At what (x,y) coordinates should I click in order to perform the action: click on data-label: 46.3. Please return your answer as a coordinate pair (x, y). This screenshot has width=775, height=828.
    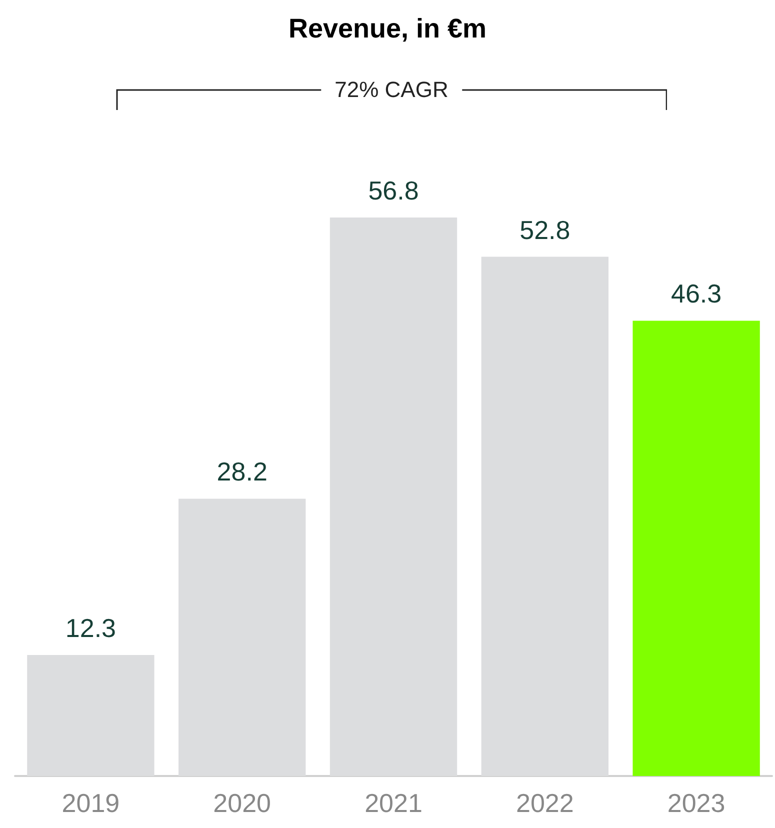
    Looking at the image, I should click on (696, 293).